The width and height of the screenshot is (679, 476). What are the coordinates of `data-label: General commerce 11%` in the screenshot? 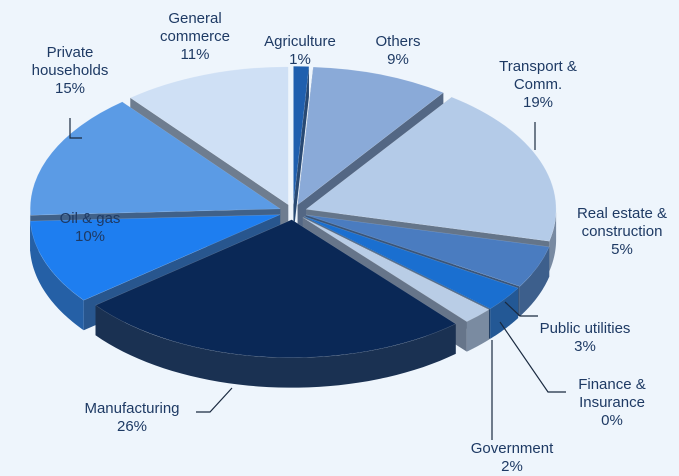 It's located at (195, 37).